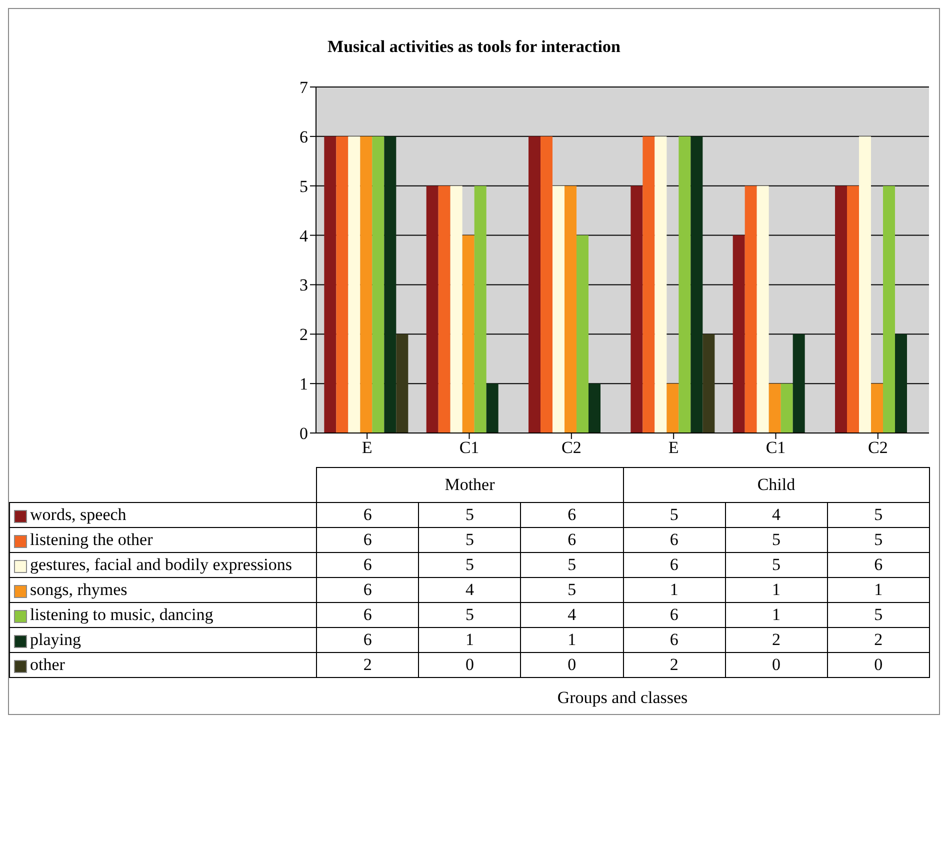 This screenshot has height=845, width=943. I want to click on legend-label: words, speech, so click(78, 515).